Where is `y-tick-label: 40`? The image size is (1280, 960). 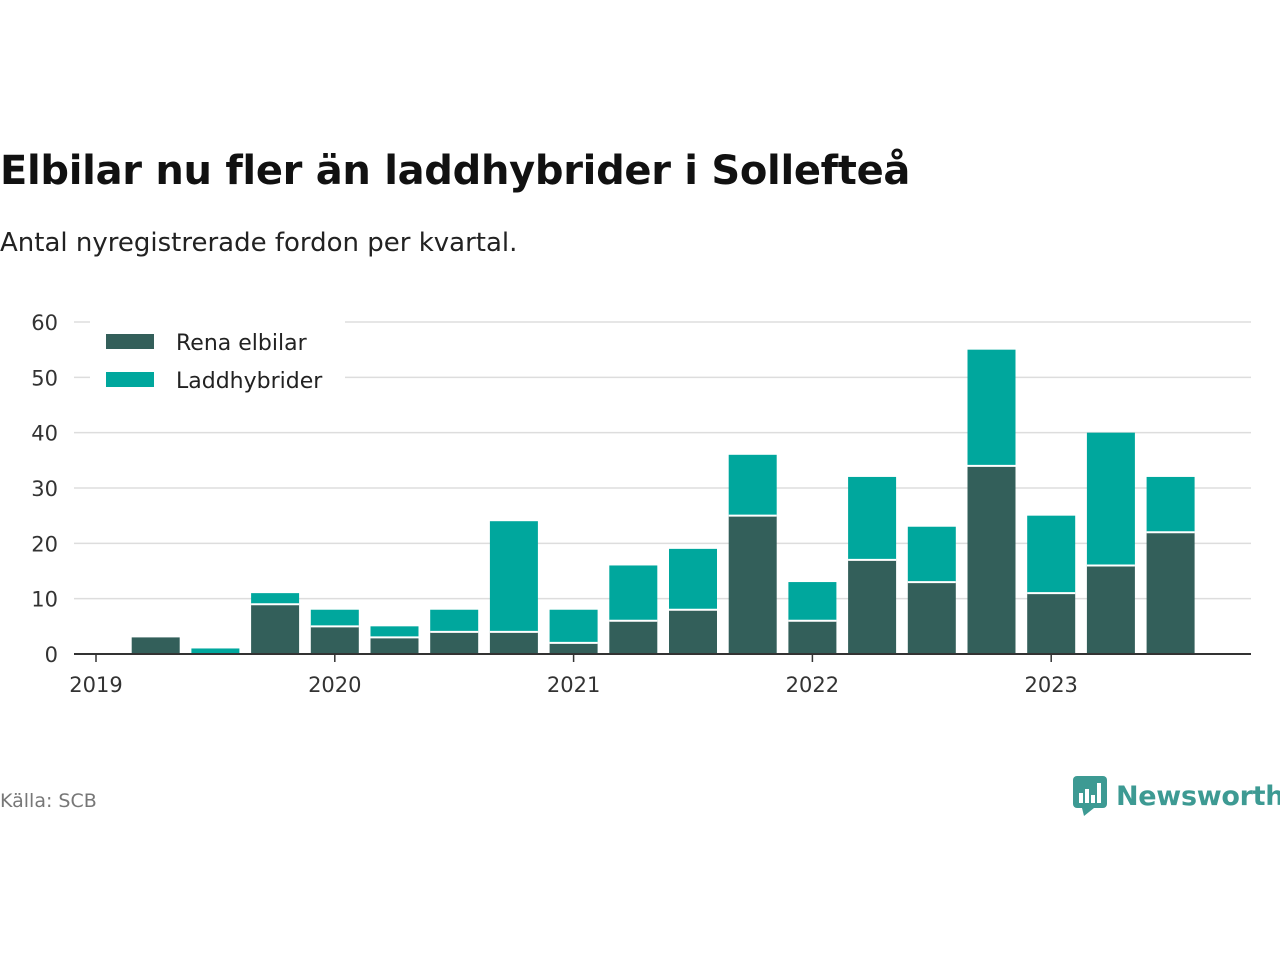
y-tick-label: 40 is located at coordinates (44, 434).